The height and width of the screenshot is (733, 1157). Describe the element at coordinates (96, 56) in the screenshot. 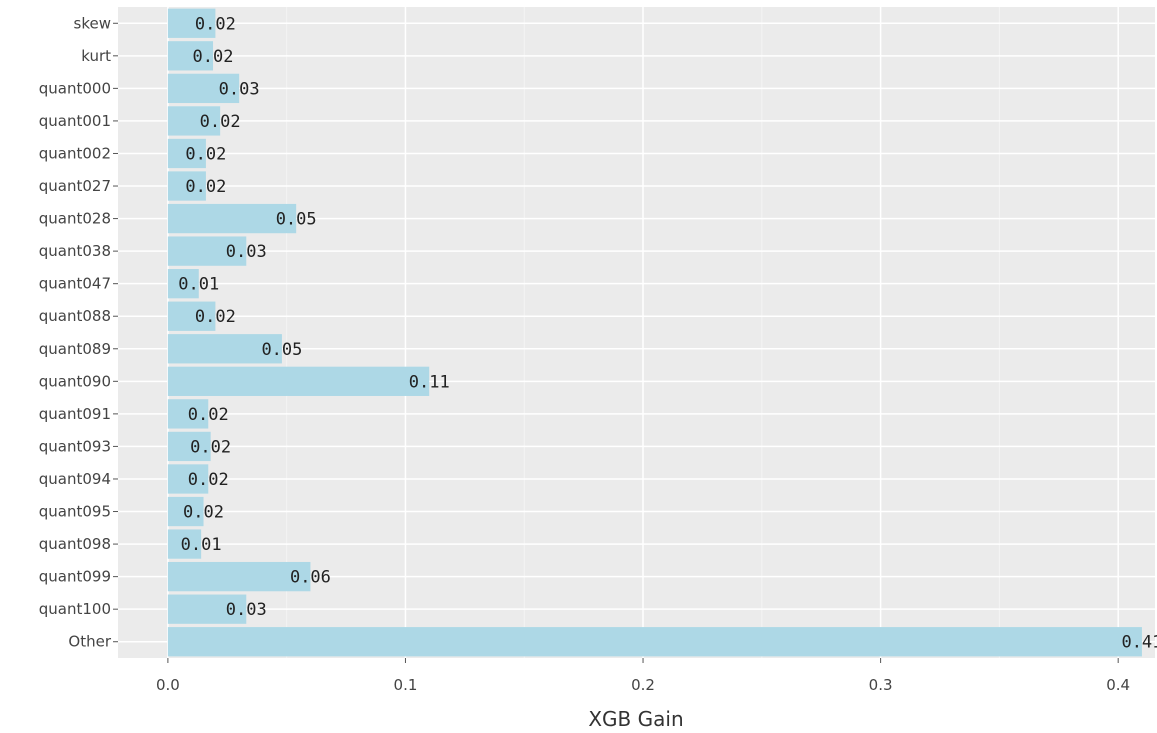

I see `y-tick-label: kurt` at that location.